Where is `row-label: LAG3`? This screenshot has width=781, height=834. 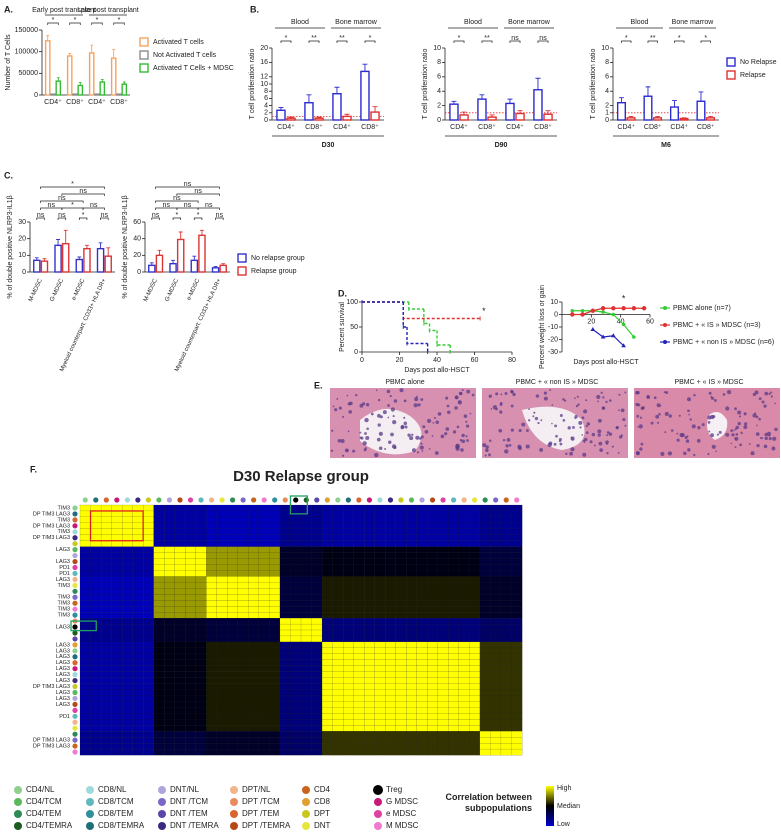 row-label: LAG3 is located at coordinates (63, 657).